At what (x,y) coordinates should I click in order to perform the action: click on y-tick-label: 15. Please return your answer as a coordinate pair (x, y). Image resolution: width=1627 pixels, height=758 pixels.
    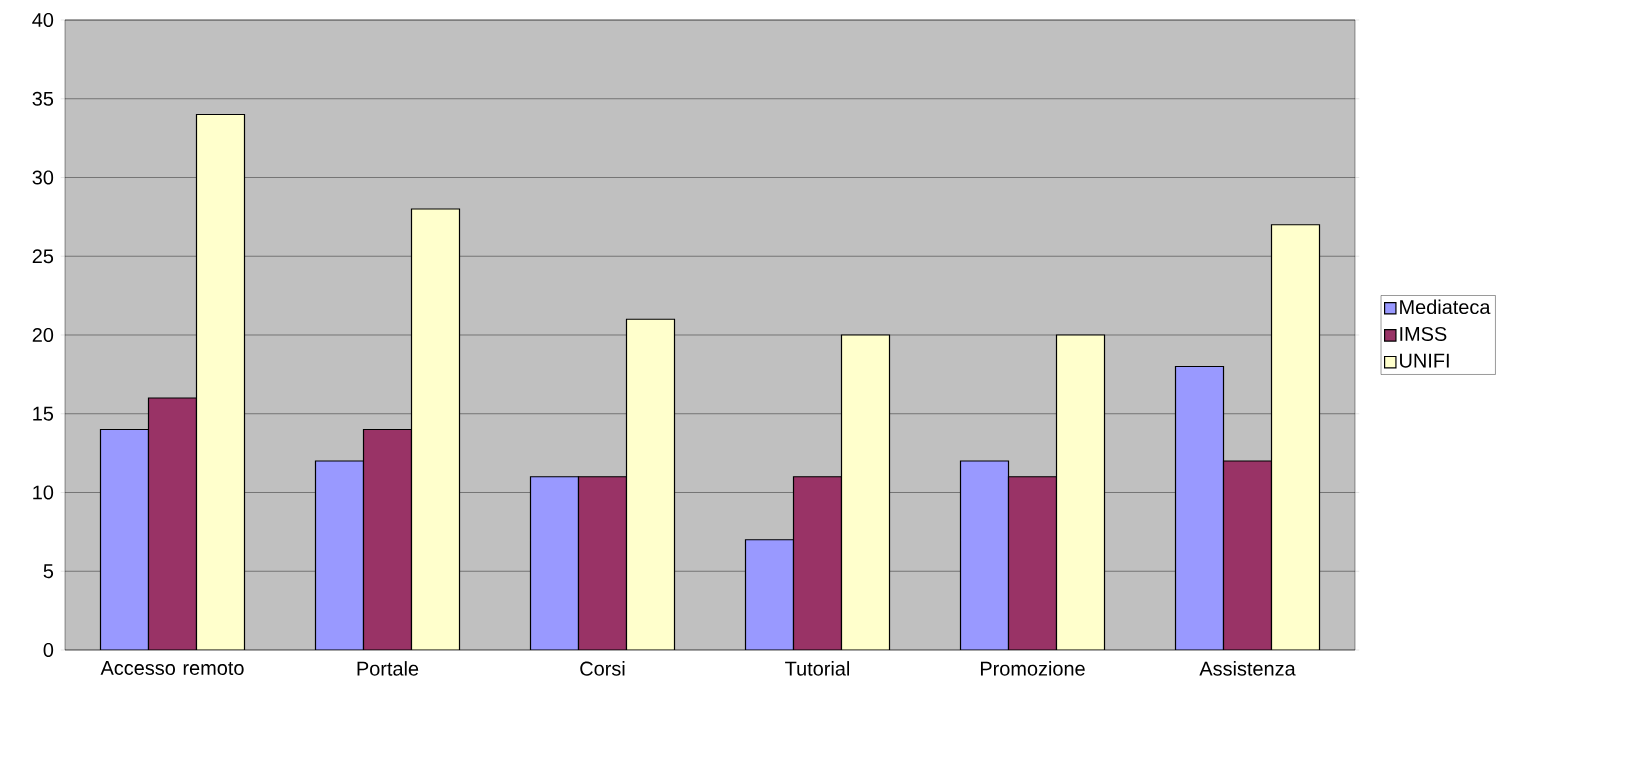
    Looking at the image, I should click on (43, 413).